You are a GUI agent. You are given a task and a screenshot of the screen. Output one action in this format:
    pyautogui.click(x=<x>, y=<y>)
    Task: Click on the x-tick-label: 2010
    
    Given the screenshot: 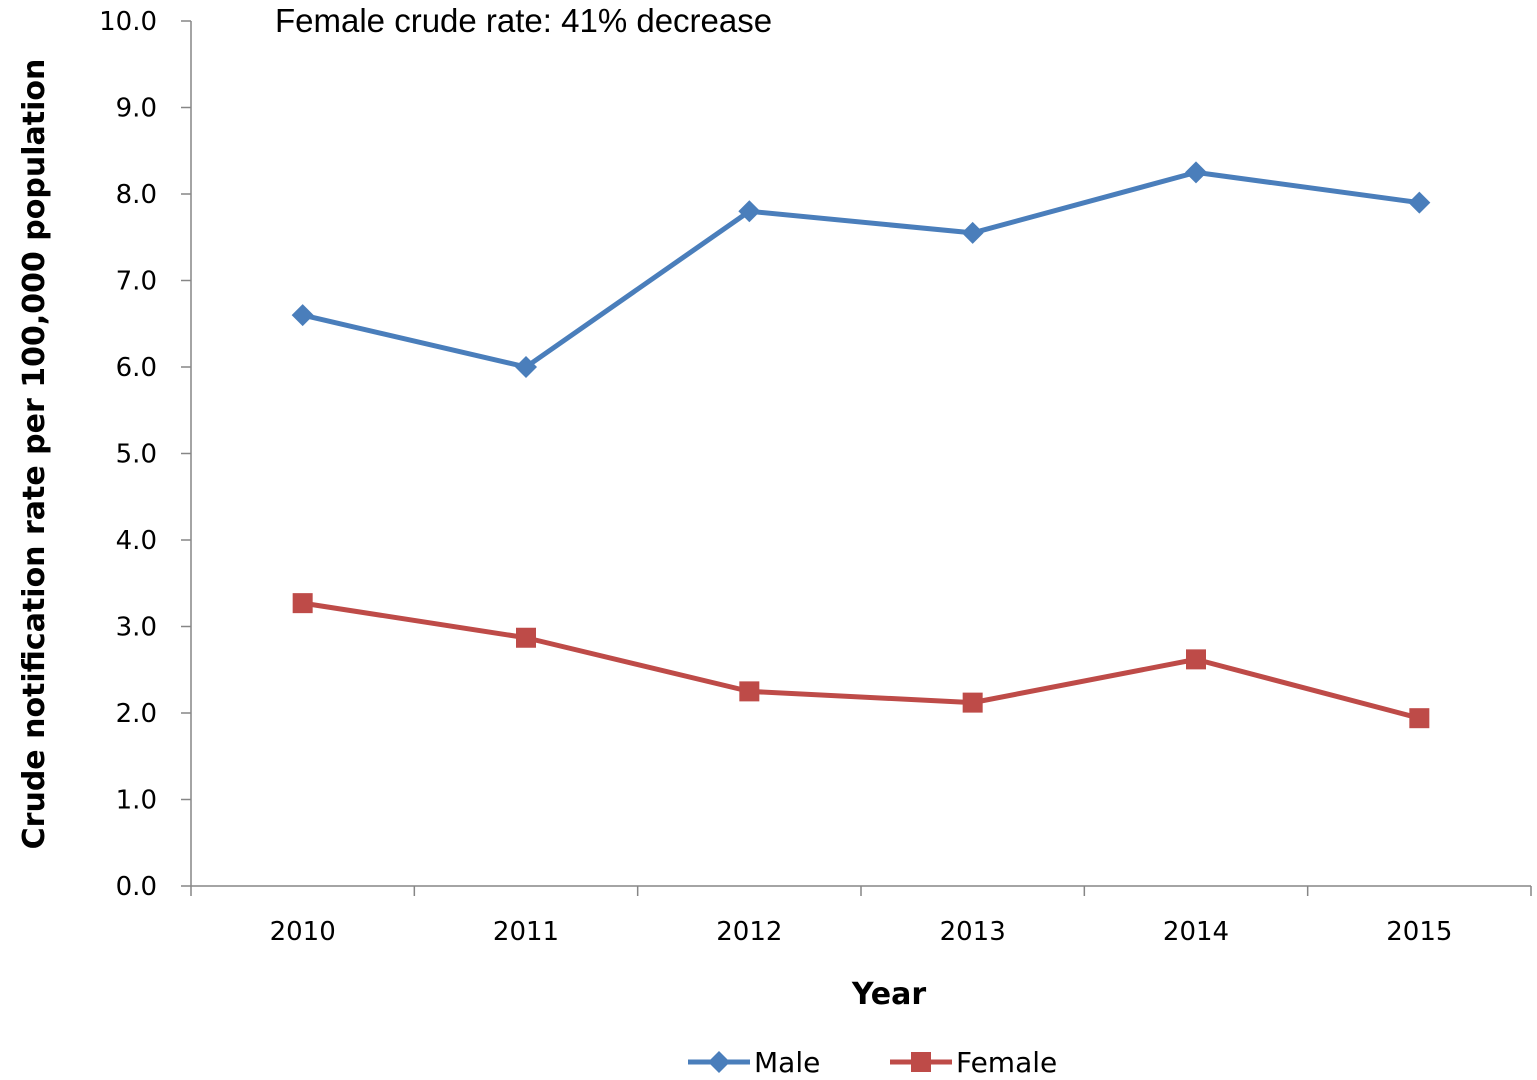 What is the action you would take?
    pyautogui.click(x=303, y=932)
    